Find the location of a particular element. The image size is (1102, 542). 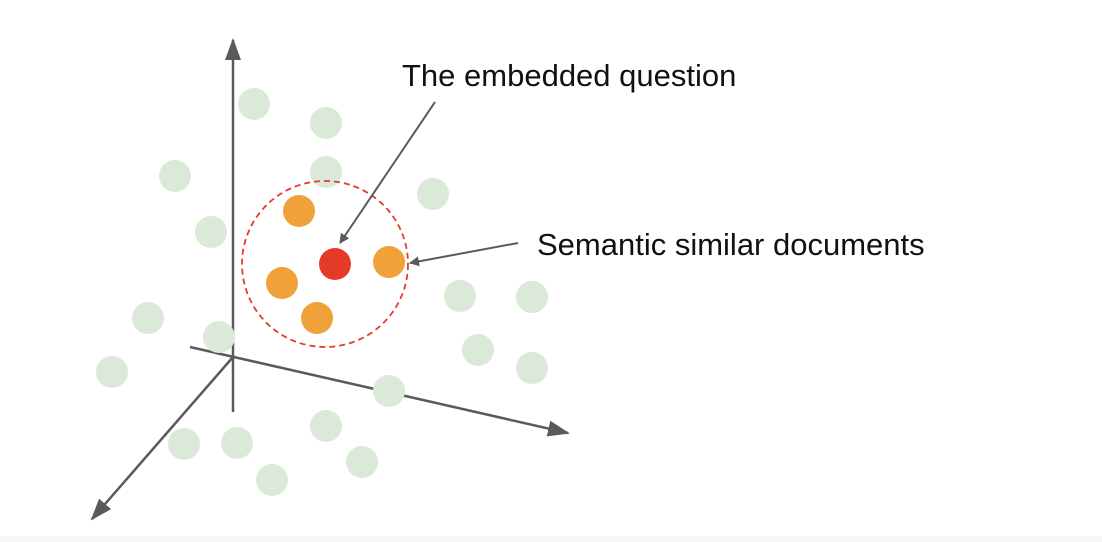

depth-axis is located at coordinates (162, 438).